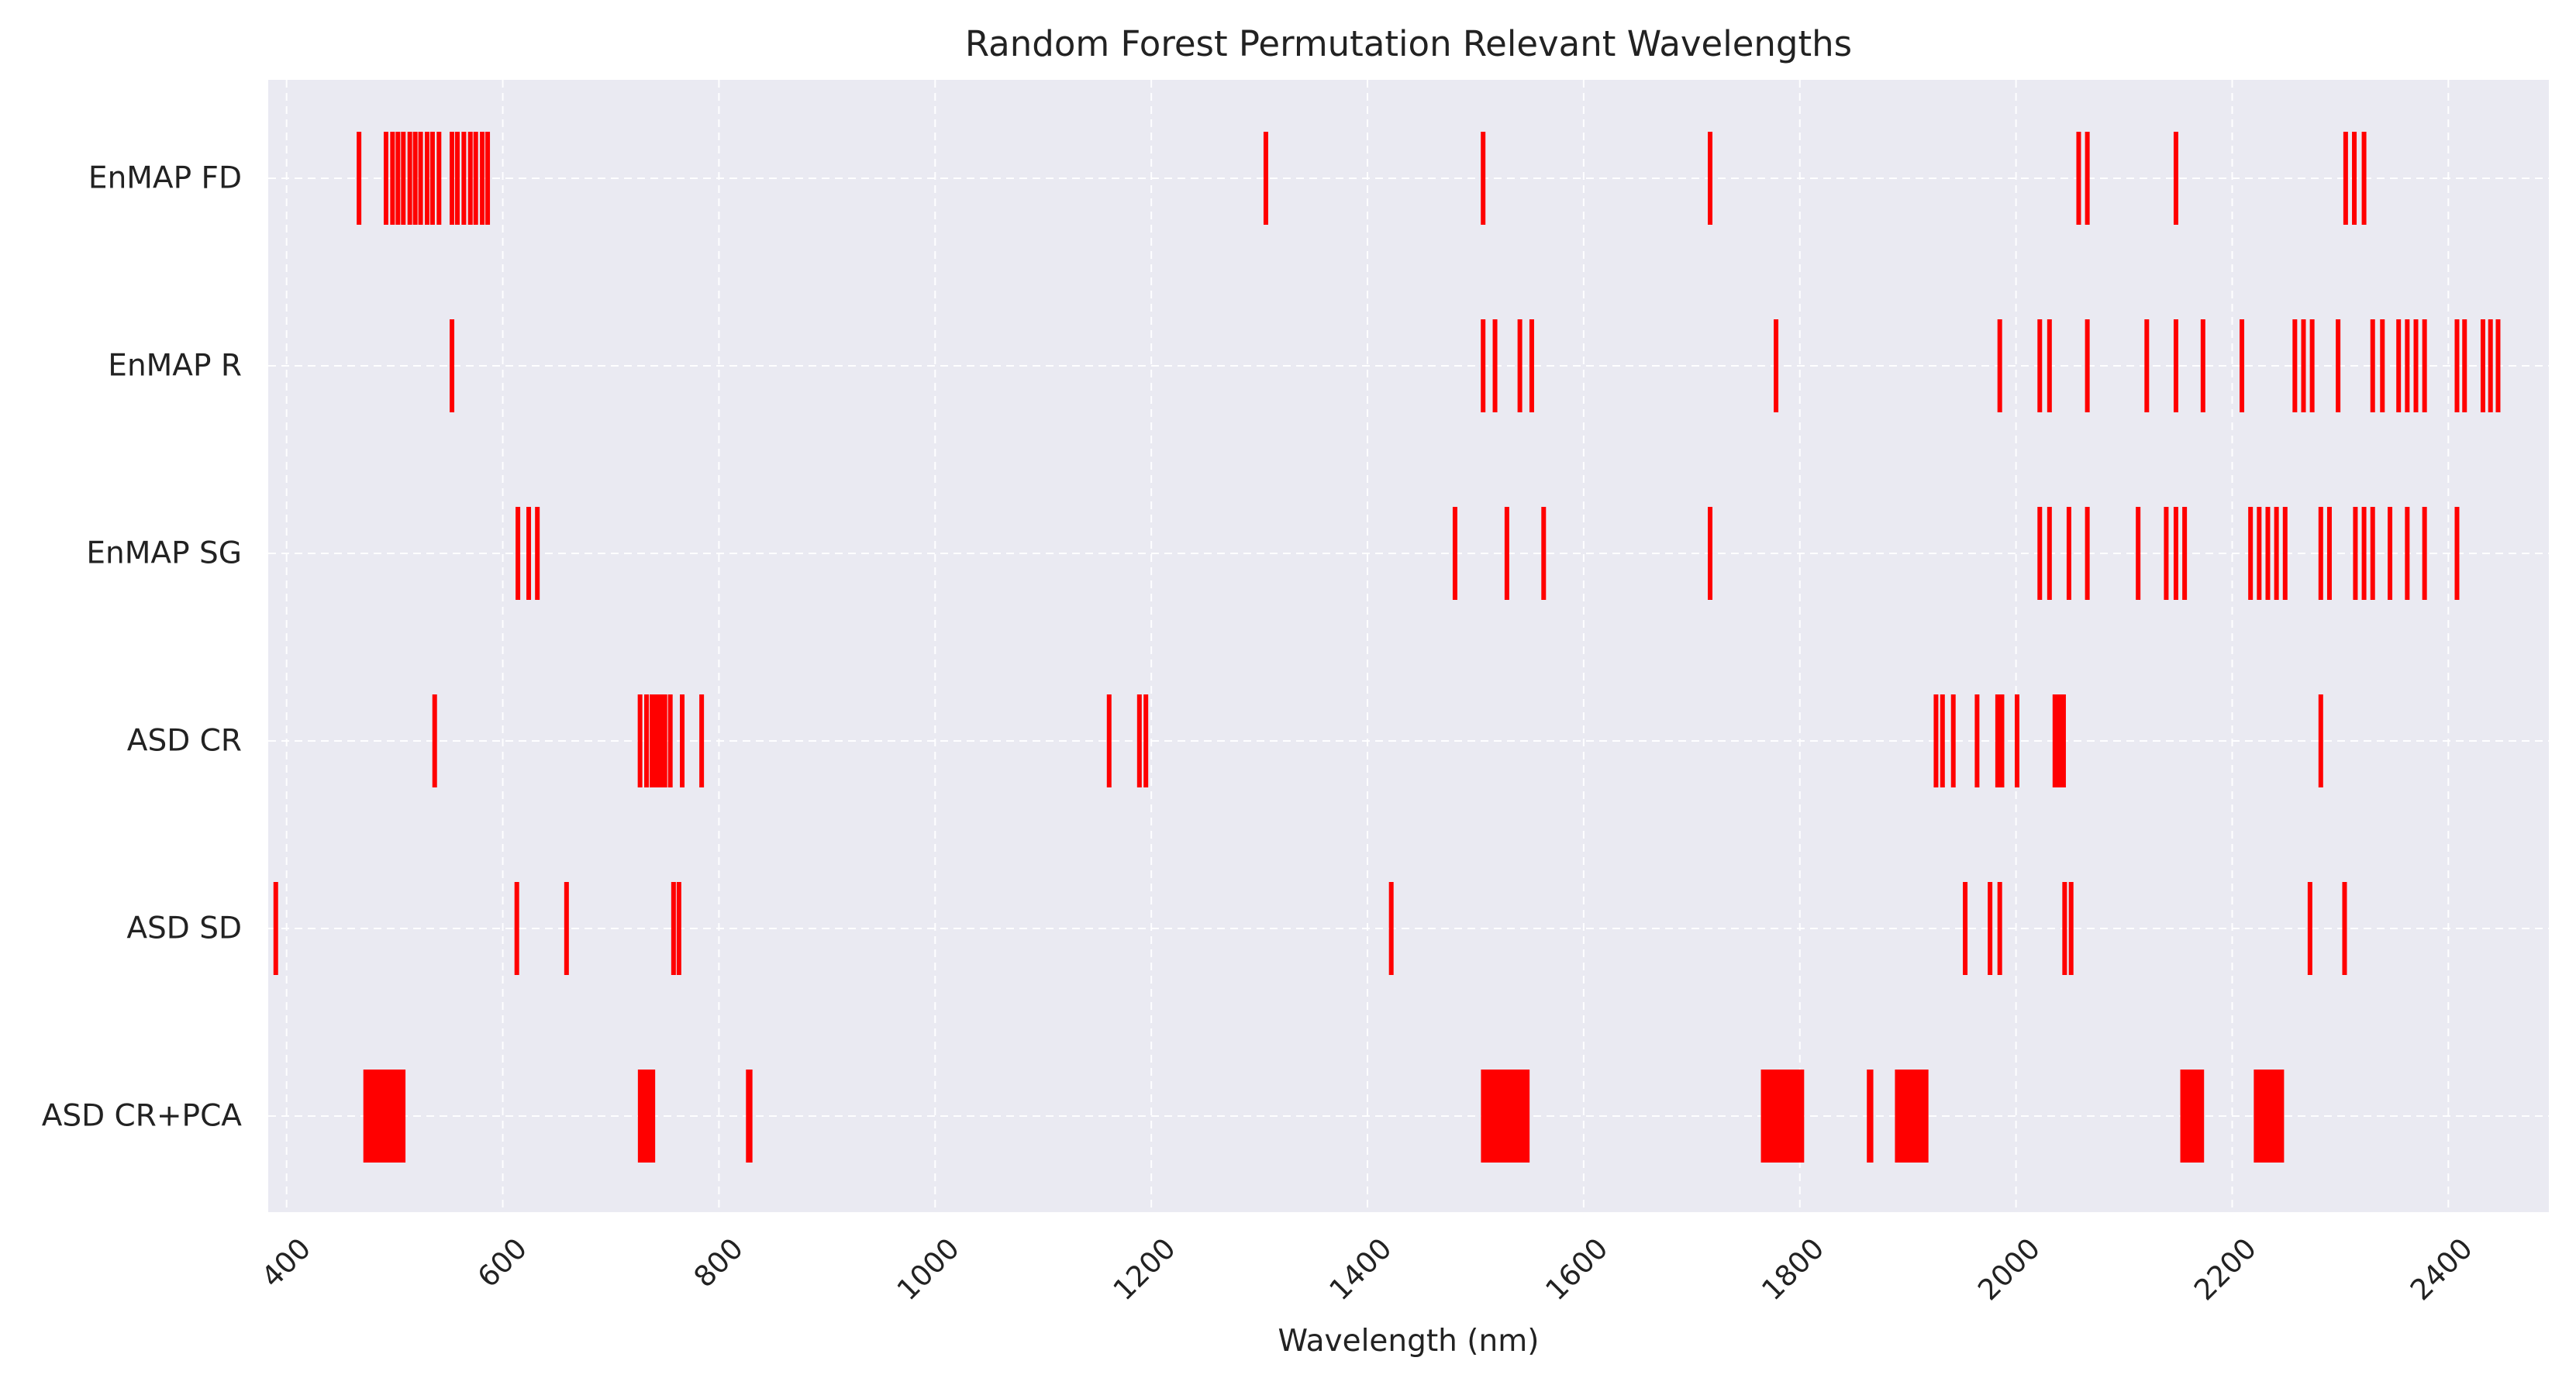  I want to click on y-tick-label: ASD CR, so click(184, 741).